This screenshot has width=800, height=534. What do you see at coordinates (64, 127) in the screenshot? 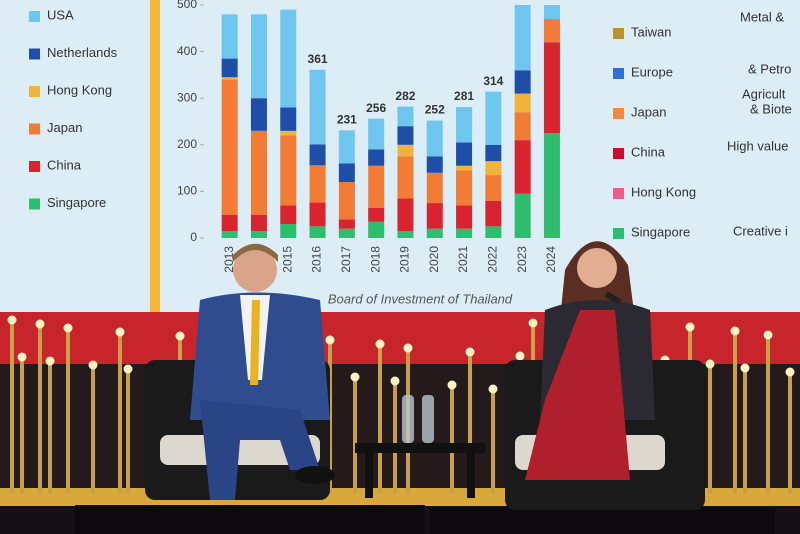
I see `legend-label: Japan` at bounding box center [64, 127].